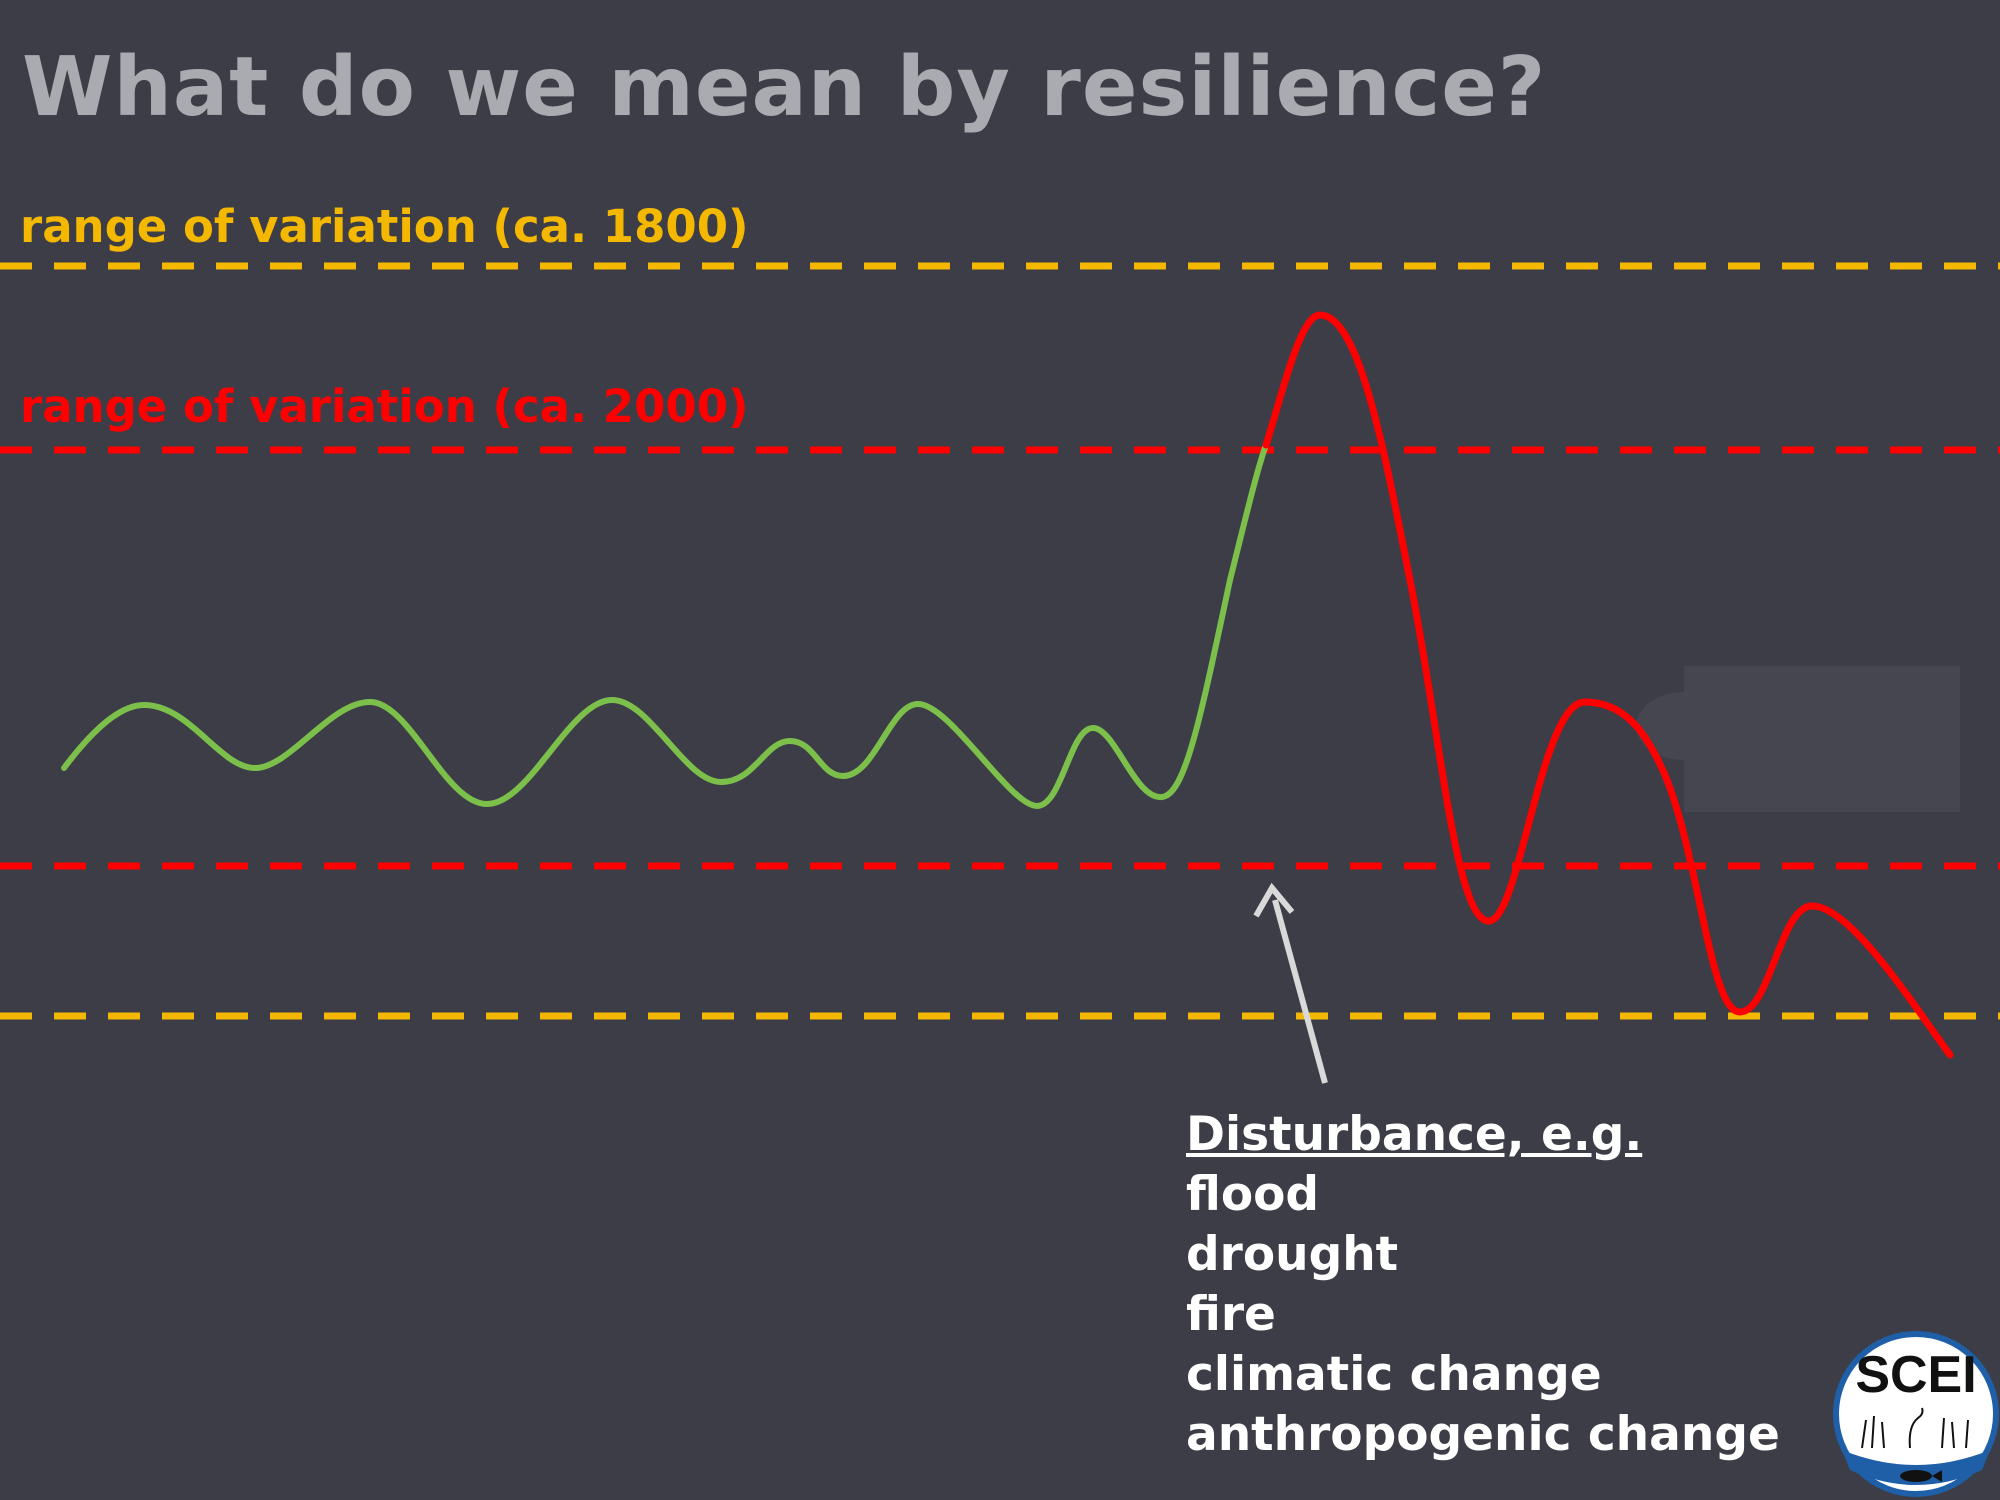  What do you see at coordinates (1231, 1314) in the screenshot?
I see `disturbance-item-fire: fire` at bounding box center [1231, 1314].